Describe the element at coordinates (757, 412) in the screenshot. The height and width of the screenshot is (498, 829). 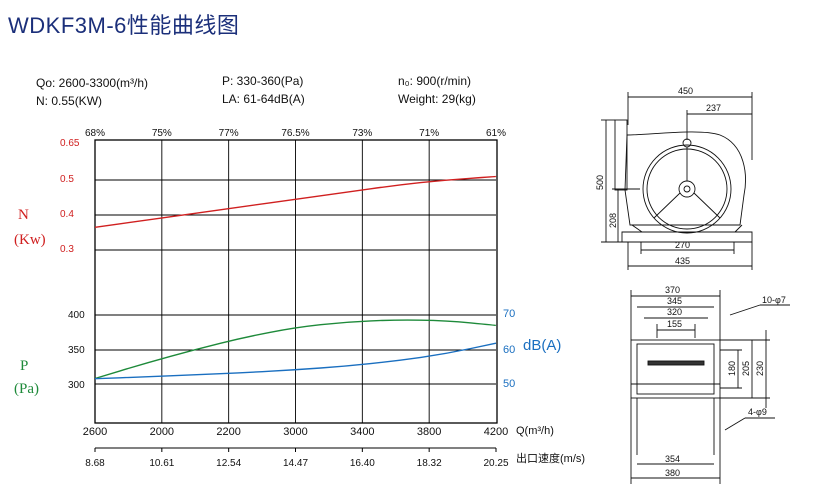
I see `holes-bottom-label: 4-φ9` at that location.